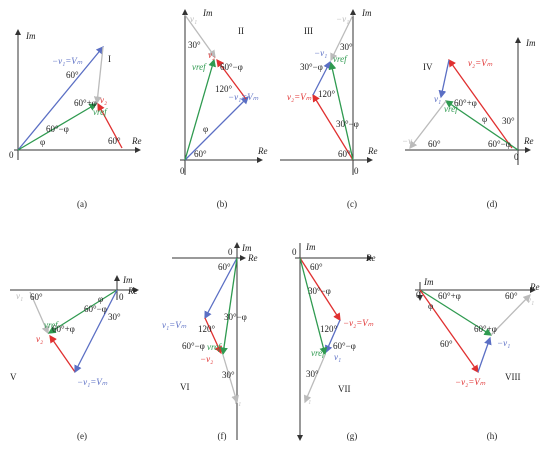 This screenshot has height=455, width=550. Describe the element at coordinates (241, 31) in the screenshot. I see `region-label: II` at that location.